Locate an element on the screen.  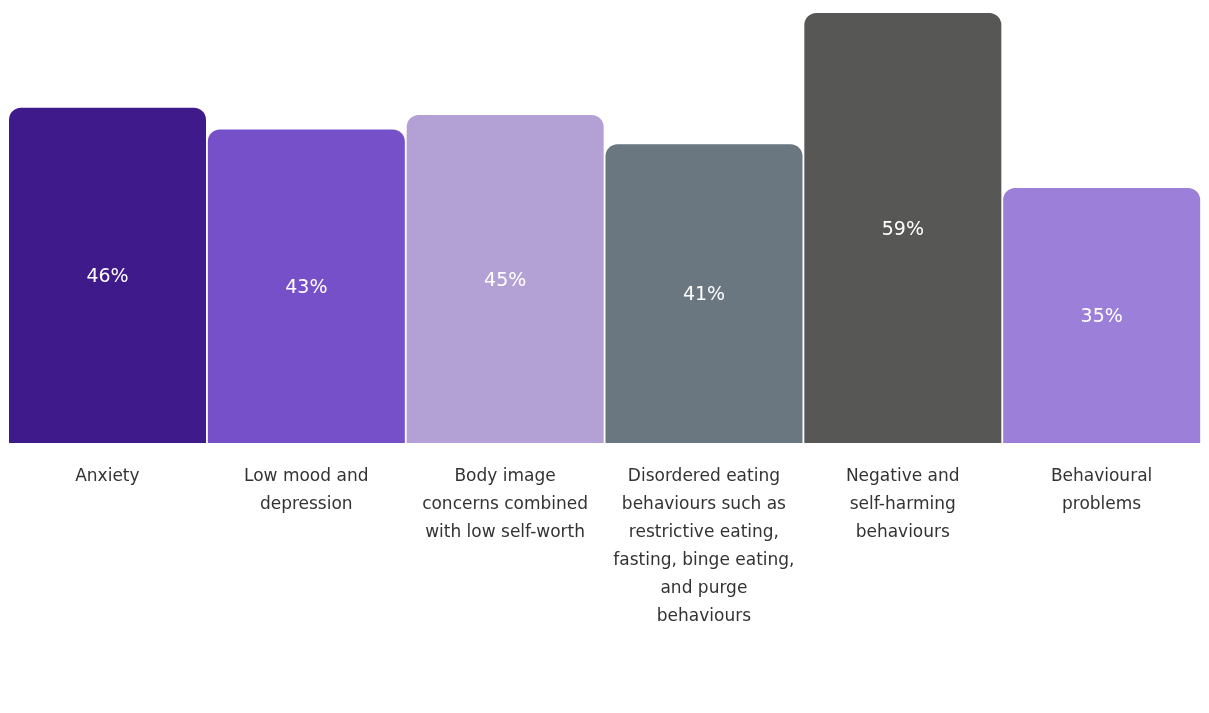
data-label: 43% is located at coordinates (306, 286).